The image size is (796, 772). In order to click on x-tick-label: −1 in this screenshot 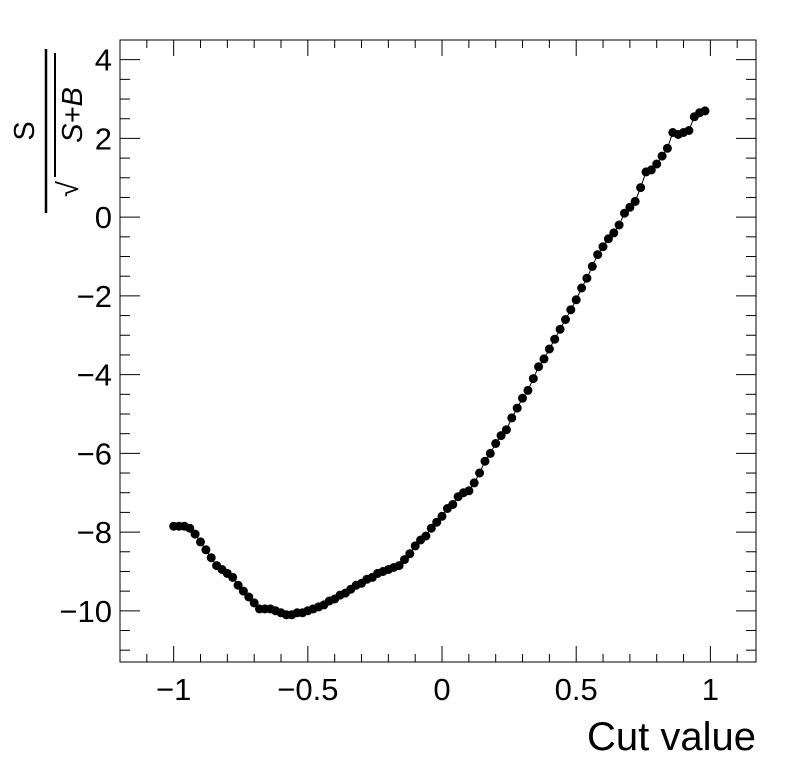, I will do `click(173, 689)`.